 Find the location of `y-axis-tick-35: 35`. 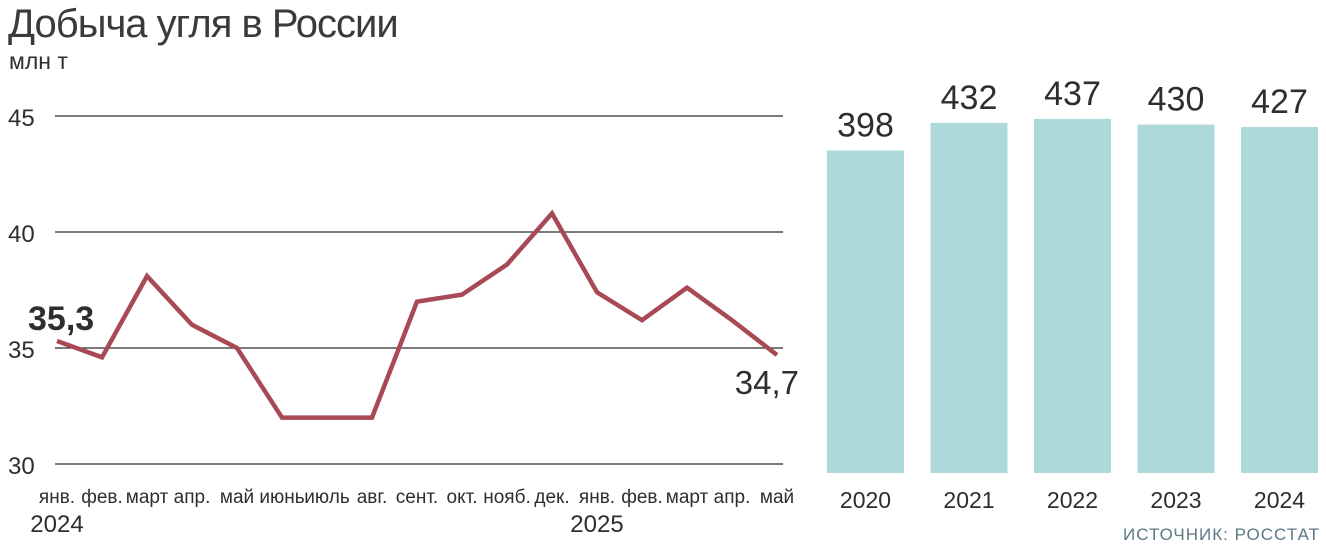

y-axis-tick-35: 35 is located at coordinates (21, 350).